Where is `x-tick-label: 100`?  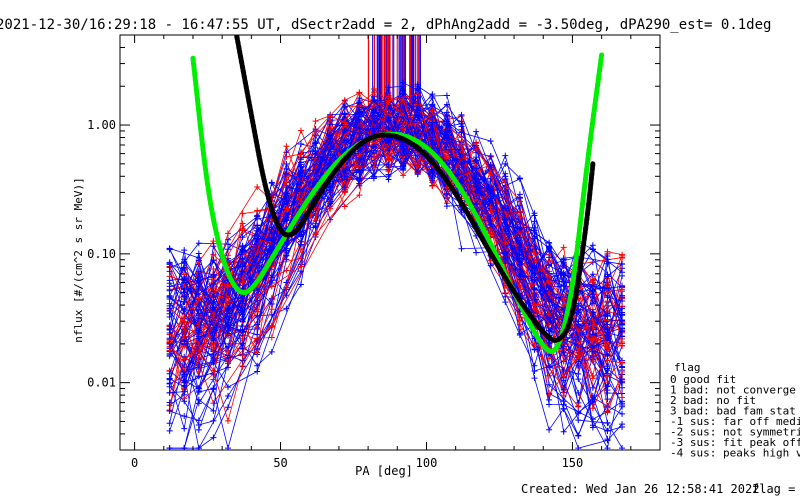 x-tick-label: 100 is located at coordinates (427, 463).